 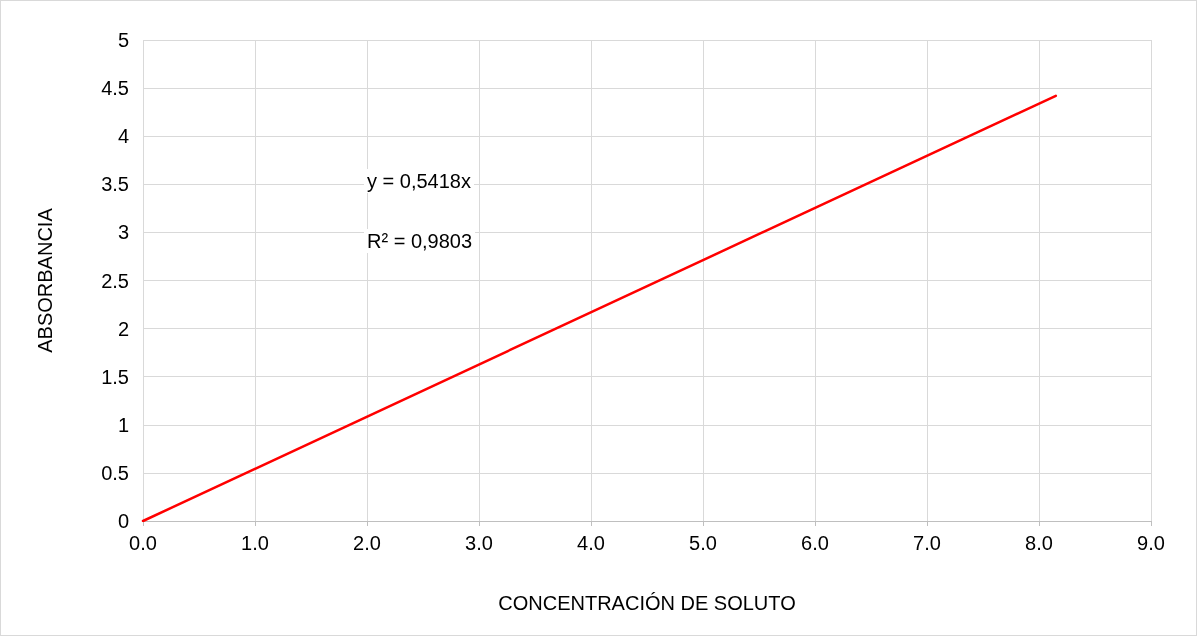 What do you see at coordinates (115, 88) in the screenshot?
I see `y-tick-label: 4.5` at bounding box center [115, 88].